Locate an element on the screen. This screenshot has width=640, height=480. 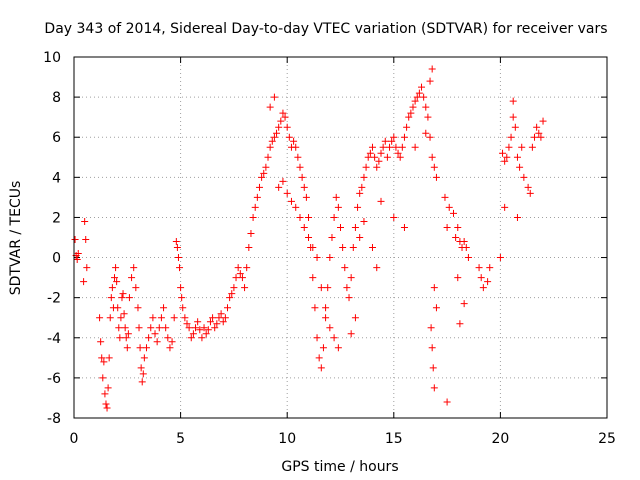
y-tick-label: 4 is located at coordinates (56, 178).